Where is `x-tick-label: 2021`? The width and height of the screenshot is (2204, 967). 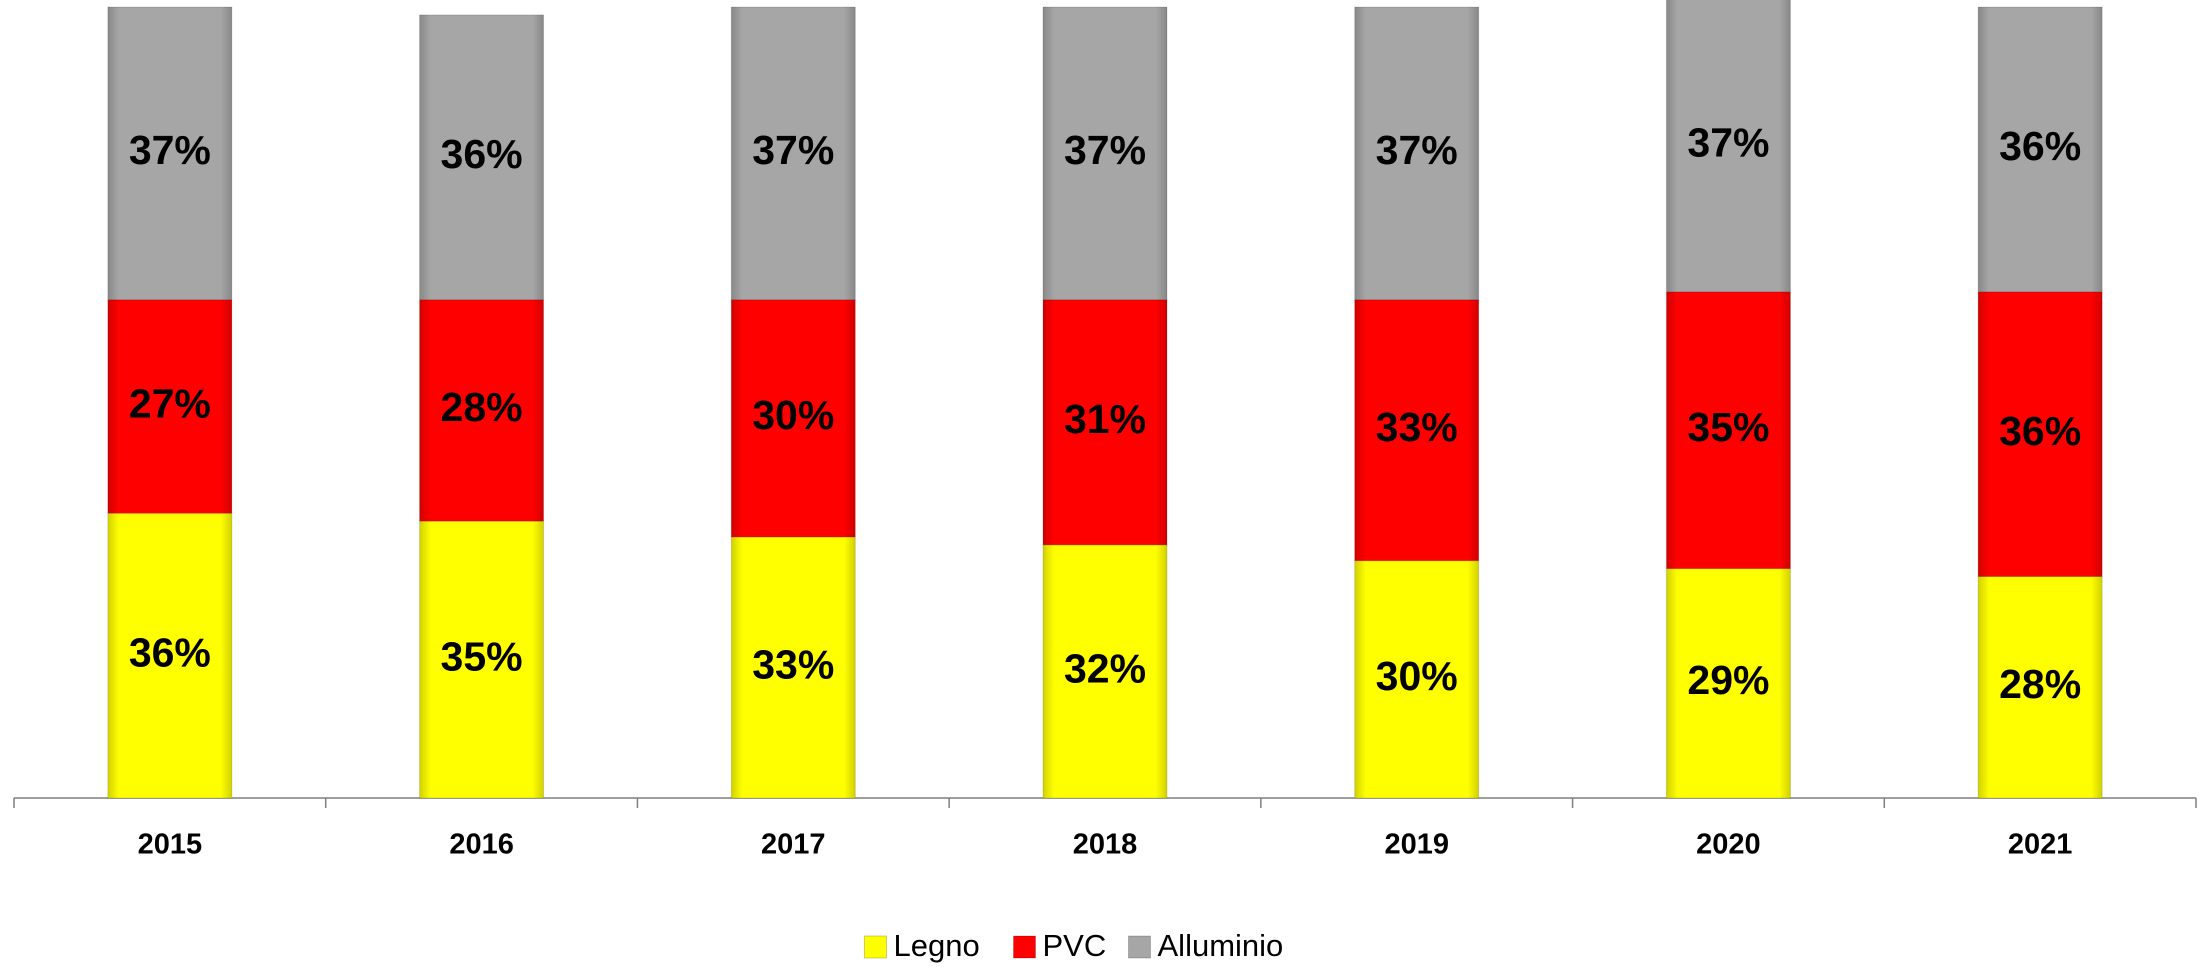
x-tick-label: 2021 is located at coordinates (2040, 845).